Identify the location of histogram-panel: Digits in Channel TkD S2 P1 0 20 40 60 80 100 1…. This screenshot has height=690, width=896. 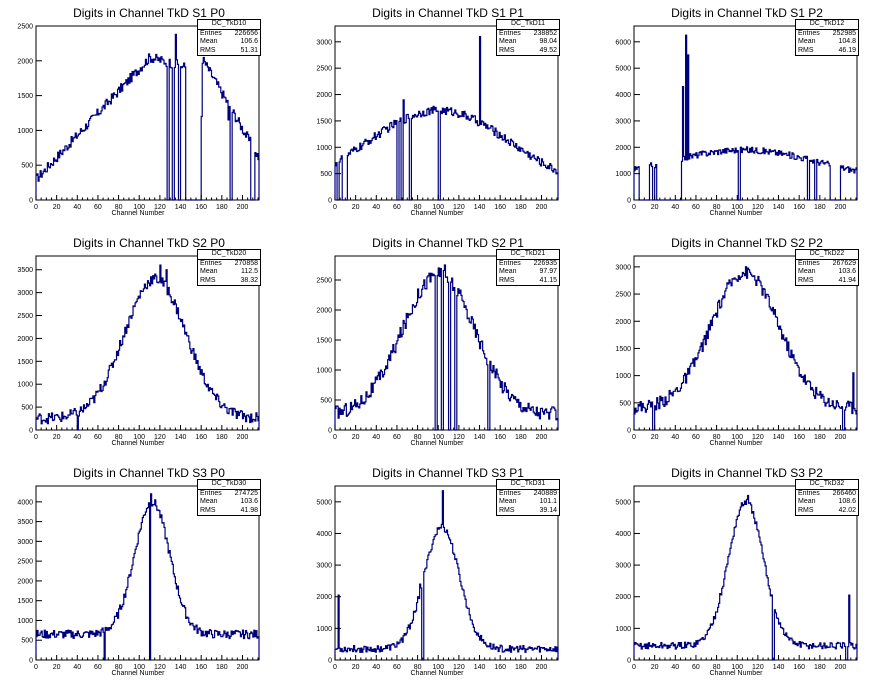
(448, 345).